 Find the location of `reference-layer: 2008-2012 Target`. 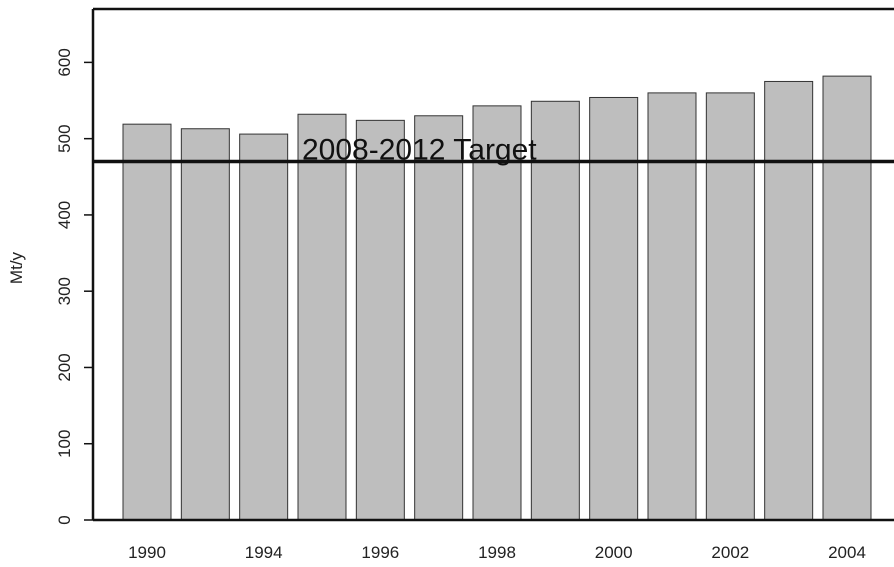

reference-layer: 2008-2012 Target is located at coordinates (493, 150).